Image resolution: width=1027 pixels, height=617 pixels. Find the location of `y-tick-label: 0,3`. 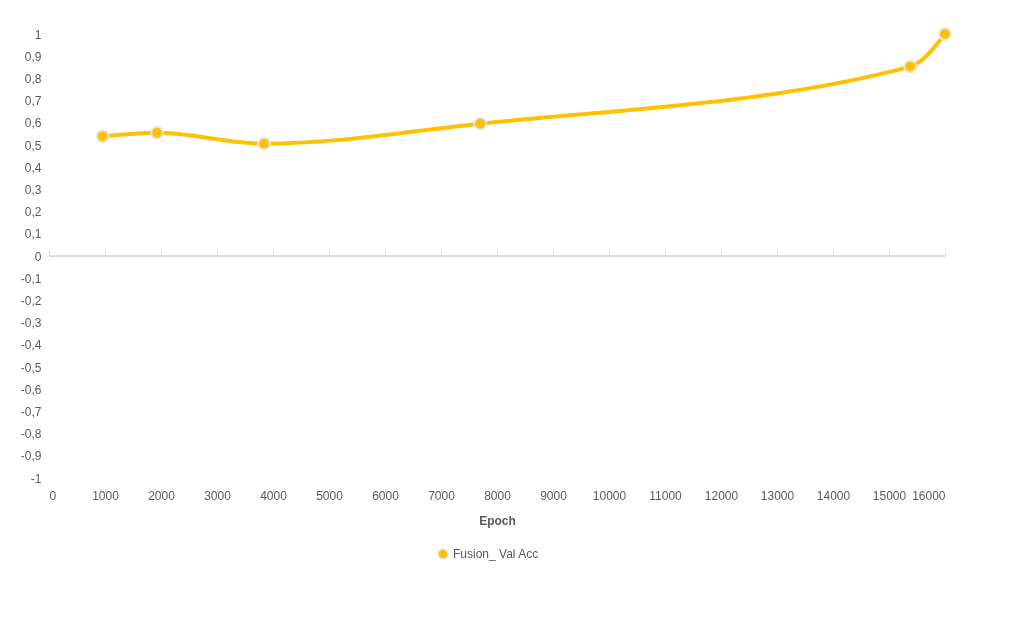

y-tick-label: 0,3 is located at coordinates (33, 189).